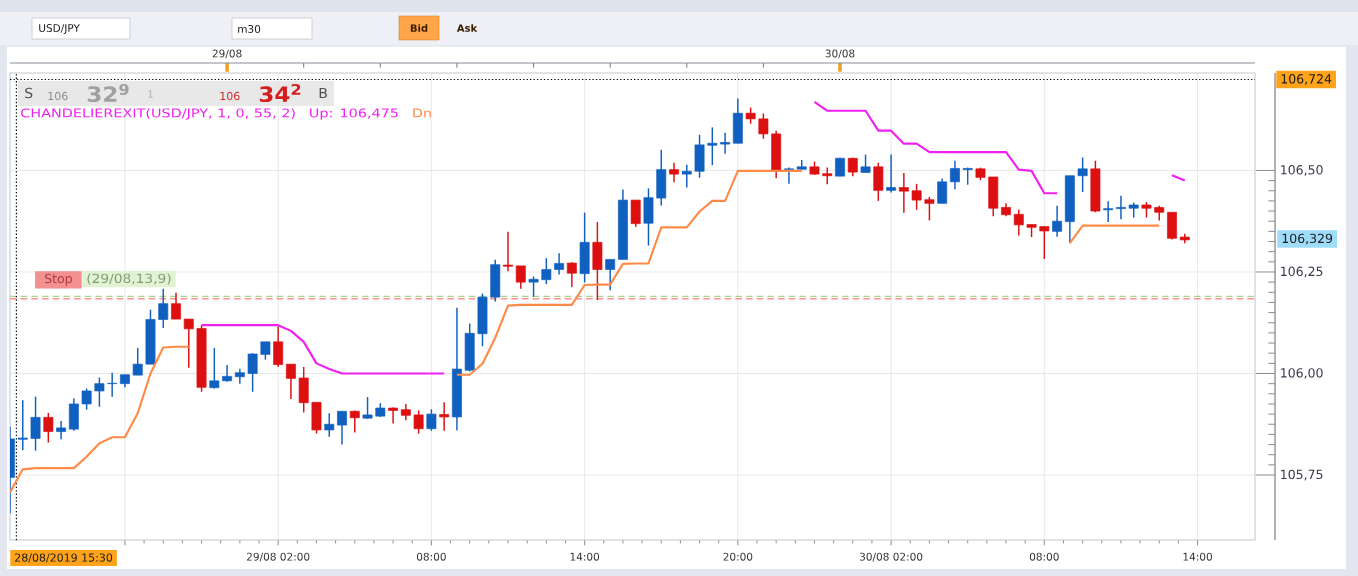  I want to click on y-tick-label: 106,50, so click(1302, 170).